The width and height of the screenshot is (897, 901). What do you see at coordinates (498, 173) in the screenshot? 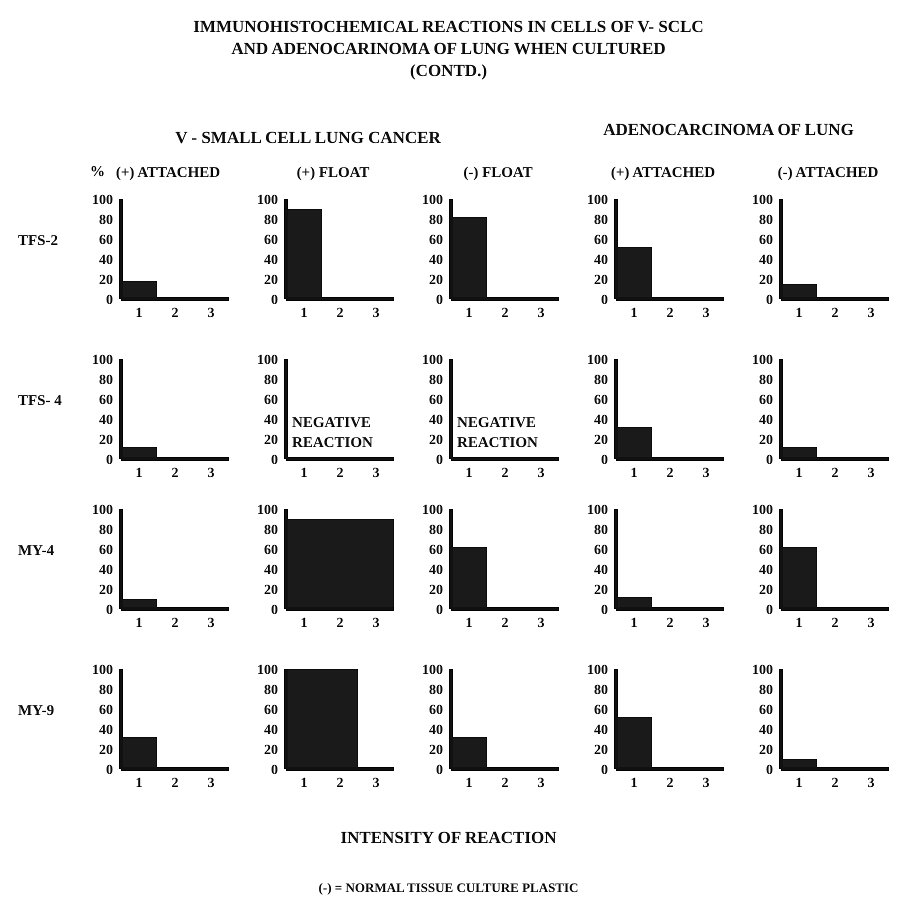
I see `chart-title: (-) FLOAT` at bounding box center [498, 173].